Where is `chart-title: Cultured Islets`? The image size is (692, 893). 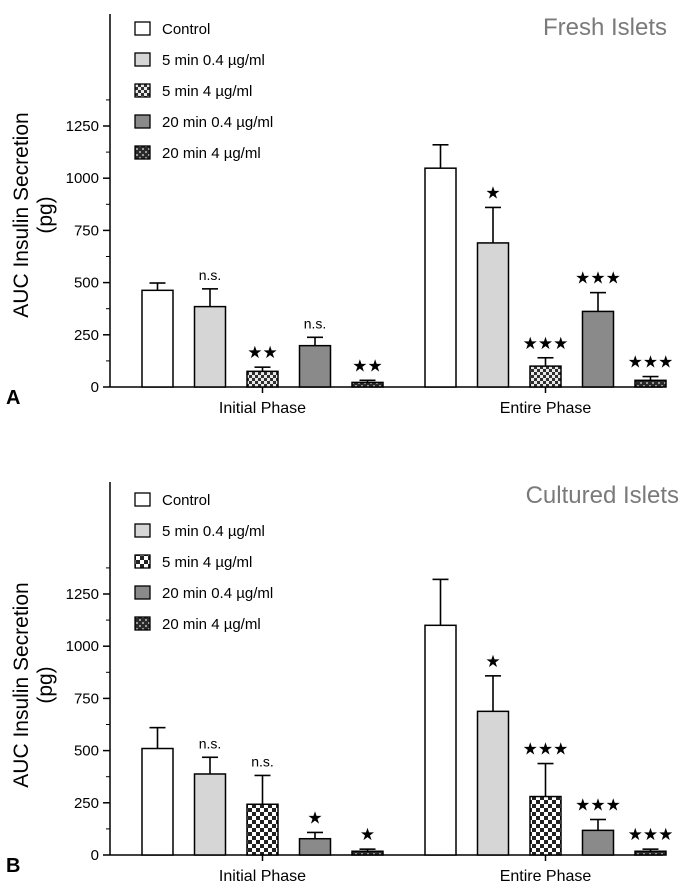 chart-title: Cultured Islets is located at coordinates (602, 495).